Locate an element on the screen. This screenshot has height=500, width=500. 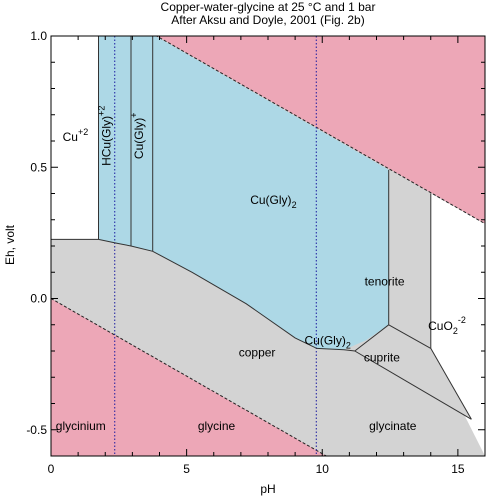
x-tick-label: 0 is located at coordinates (51, 469).